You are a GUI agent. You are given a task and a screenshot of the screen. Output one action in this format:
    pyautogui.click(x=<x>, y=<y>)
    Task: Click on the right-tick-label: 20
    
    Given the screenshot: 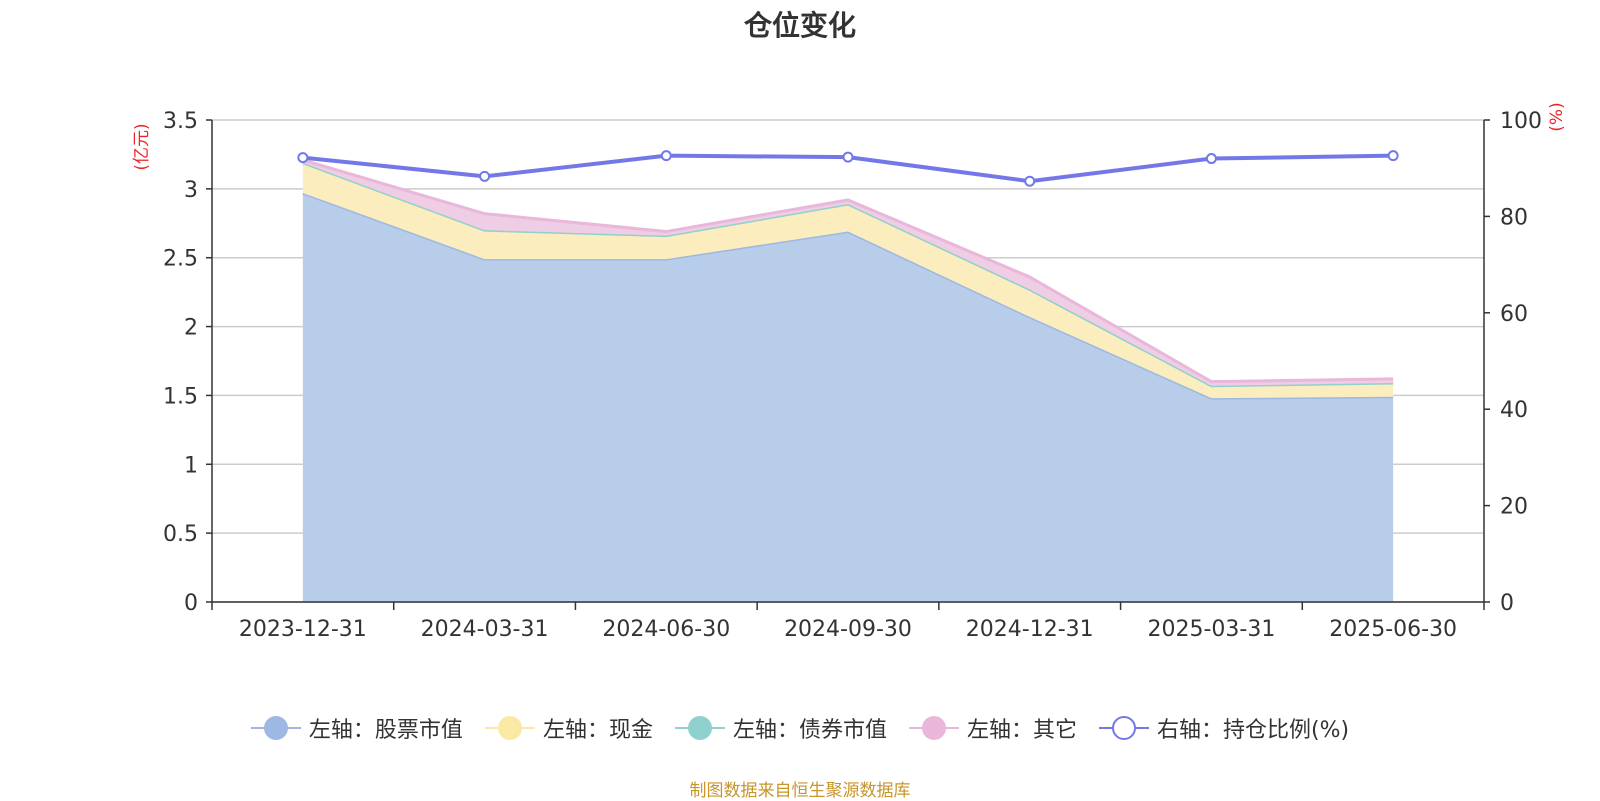 What is the action you would take?
    pyautogui.click(x=1514, y=507)
    